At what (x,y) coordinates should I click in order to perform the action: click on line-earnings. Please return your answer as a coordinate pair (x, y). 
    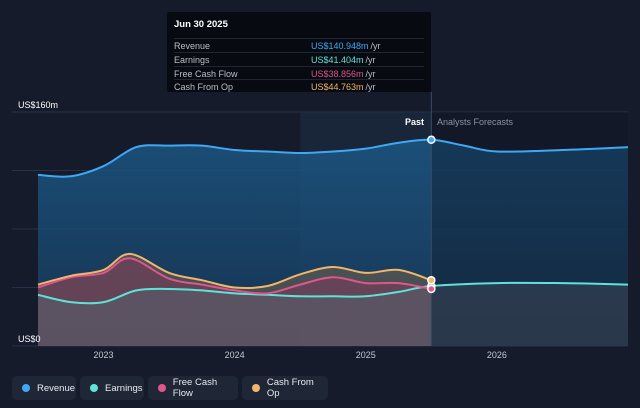
    Looking at the image, I should click on (333, 293).